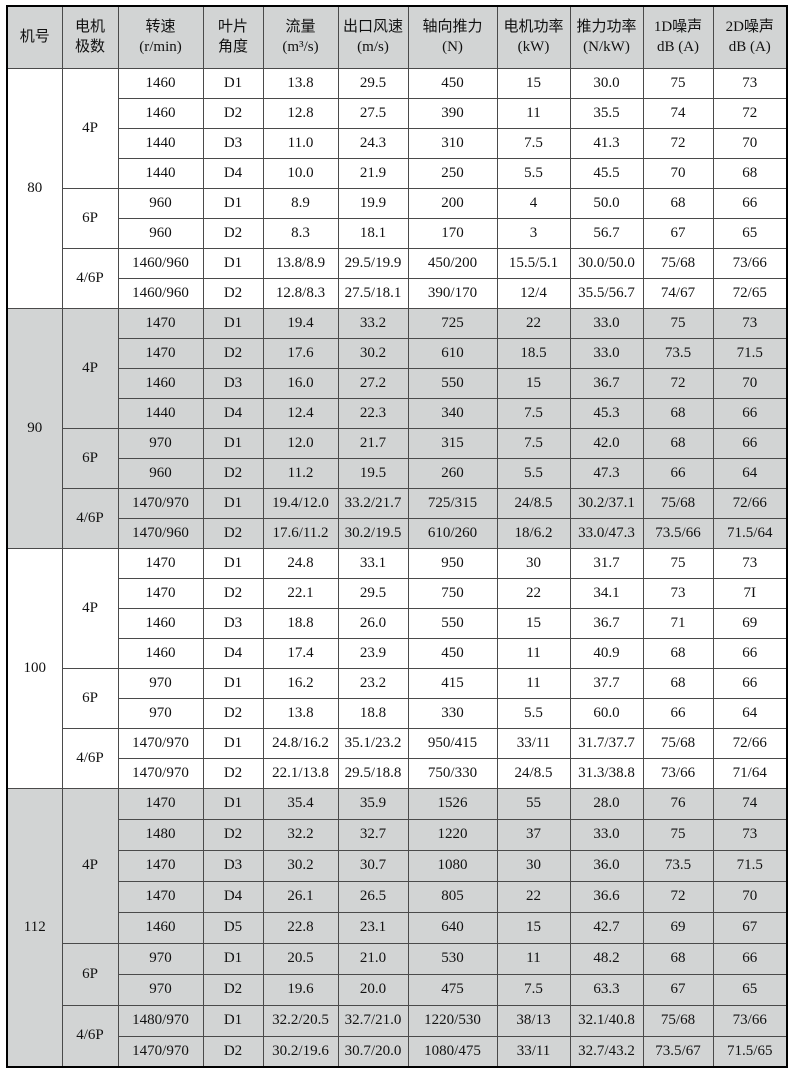  I want to click on cell-flow: 19.4/12.0, so click(300, 503).